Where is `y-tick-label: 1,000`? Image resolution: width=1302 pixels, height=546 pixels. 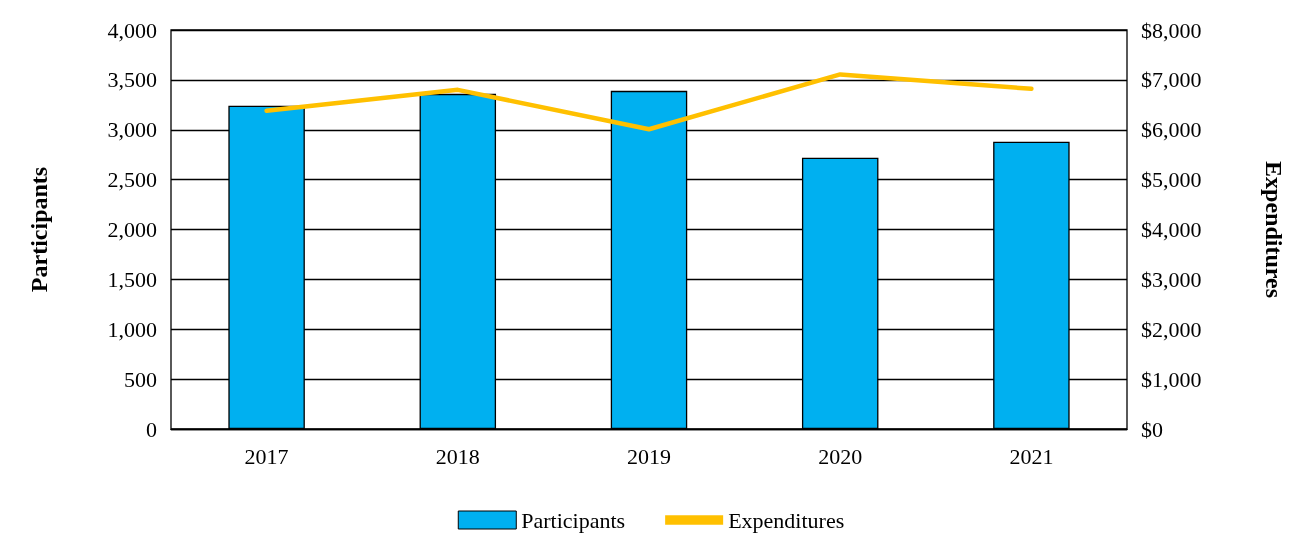
y-tick-label: 1,000 is located at coordinates (132, 329).